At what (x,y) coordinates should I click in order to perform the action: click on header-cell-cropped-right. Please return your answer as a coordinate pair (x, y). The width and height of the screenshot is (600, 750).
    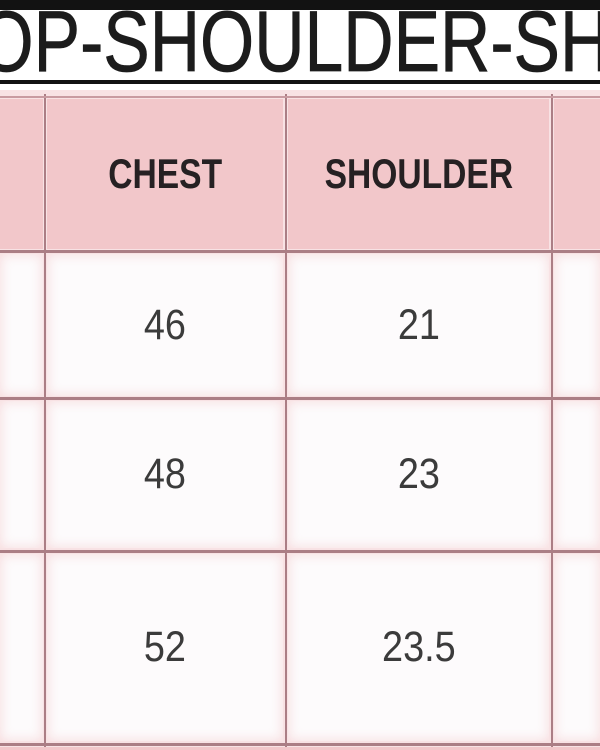
    Looking at the image, I should click on (577, 174).